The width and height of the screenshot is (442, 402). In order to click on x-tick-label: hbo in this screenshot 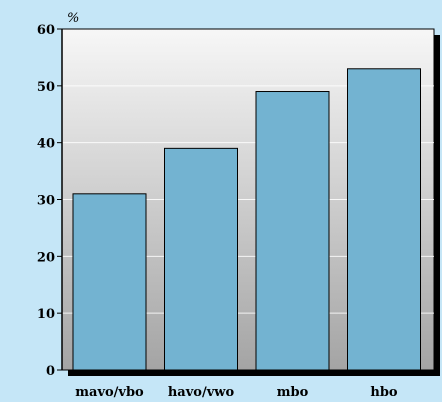, I will do `click(384, 392)`.